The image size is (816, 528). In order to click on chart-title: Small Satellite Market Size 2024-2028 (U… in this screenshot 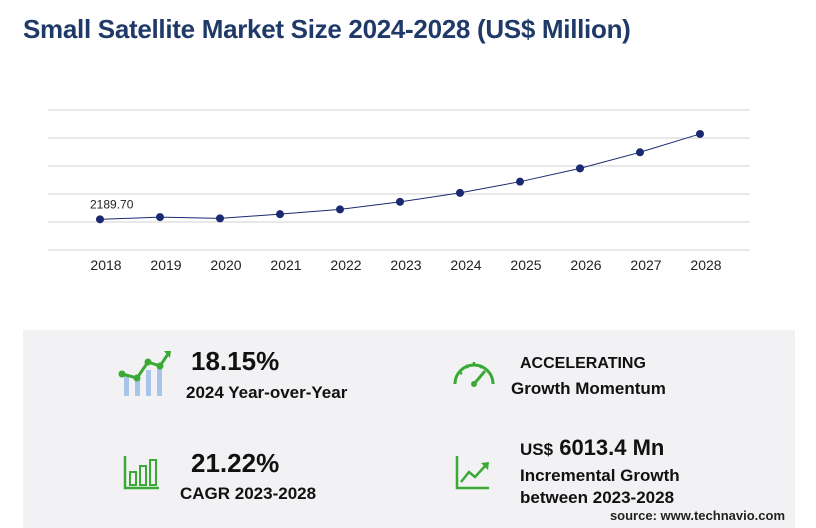, I will do `click(327, 29)`.